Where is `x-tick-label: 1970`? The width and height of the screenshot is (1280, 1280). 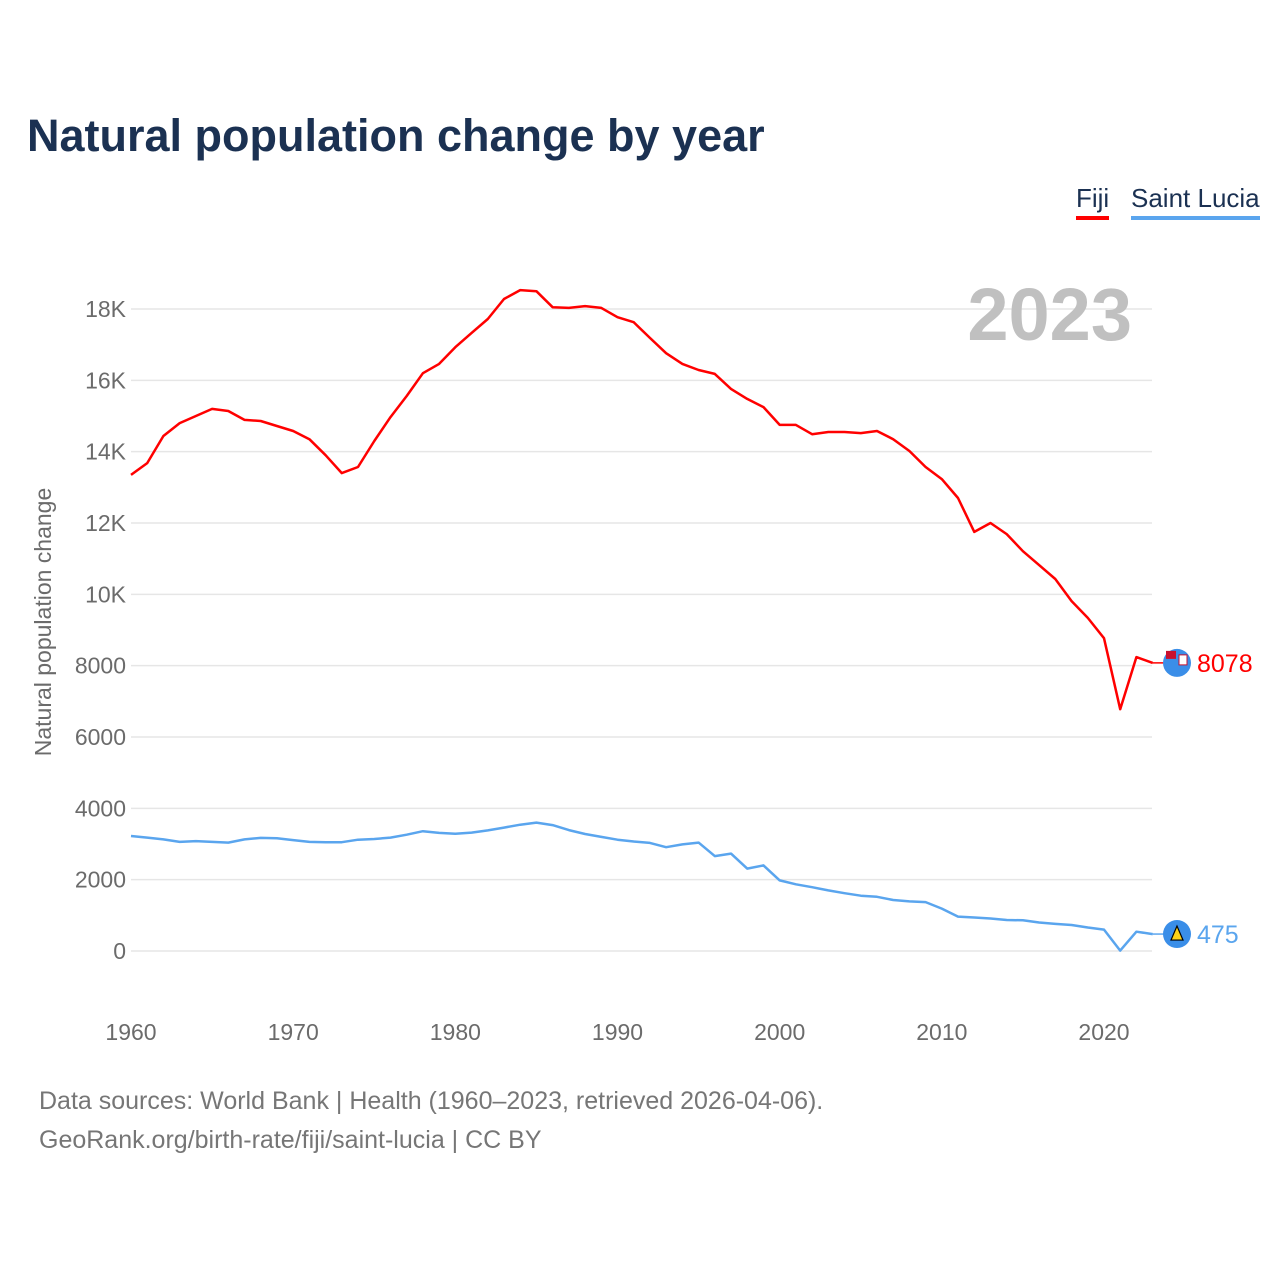 x-tick-label: 1970 is located at coordinates (293, 1032).